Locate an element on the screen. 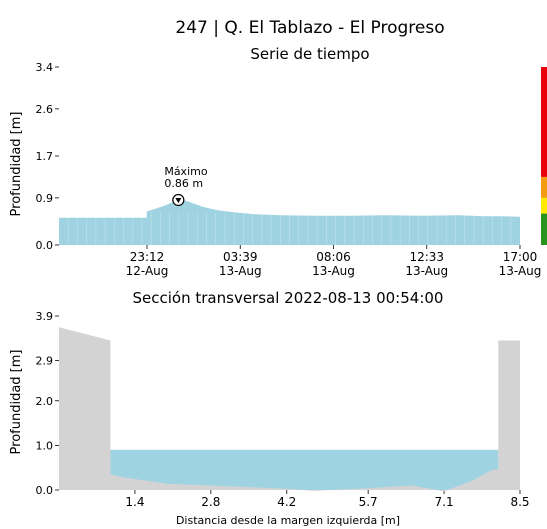  x-tick-label: 5.7 is located at coordinates (368, 502).